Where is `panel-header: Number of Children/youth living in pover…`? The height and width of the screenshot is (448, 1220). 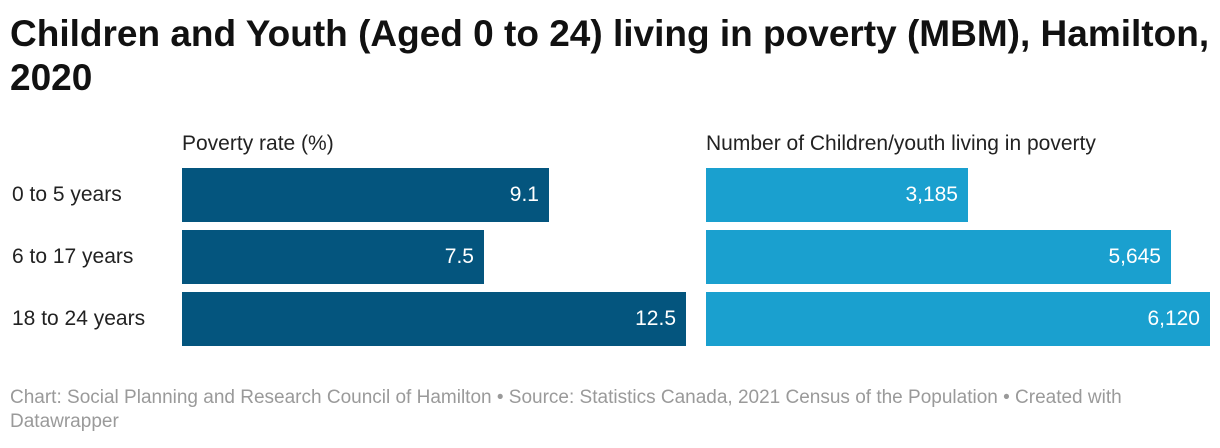
panel-header: Number of Children/youth living in pover… is located at coordinates (901, 143).